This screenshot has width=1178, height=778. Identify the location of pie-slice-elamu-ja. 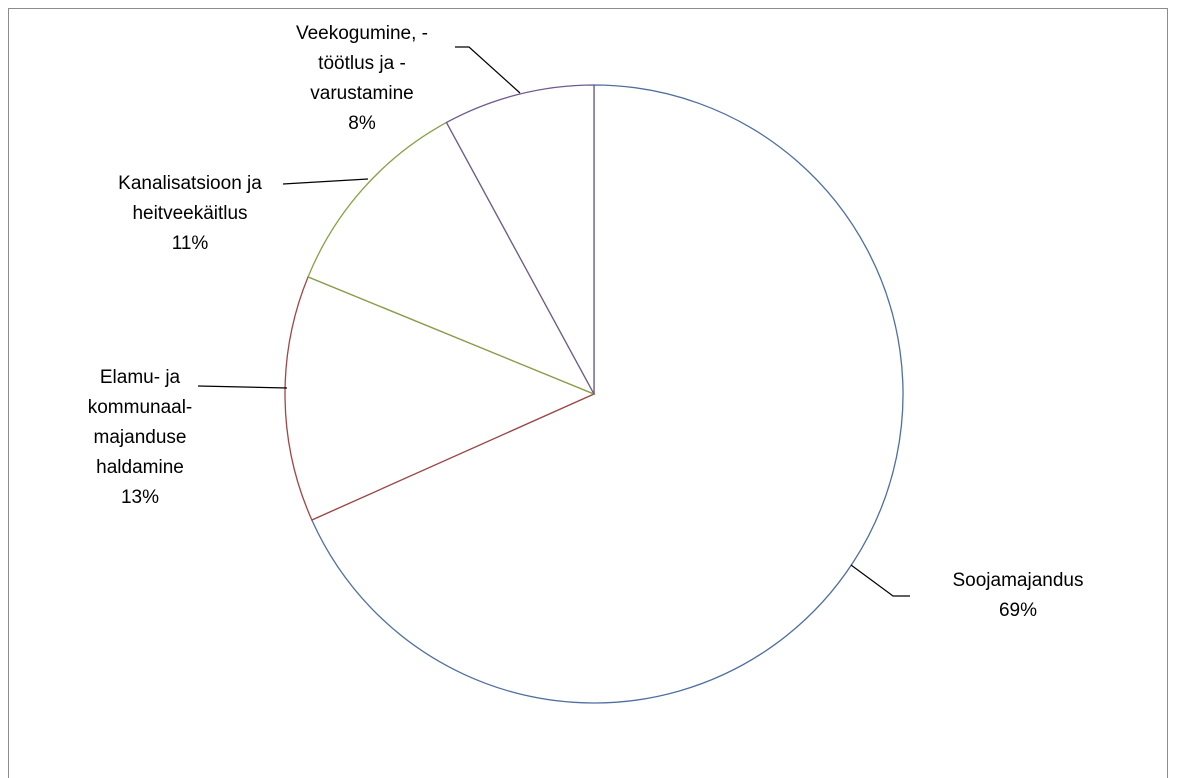
(440, 398).